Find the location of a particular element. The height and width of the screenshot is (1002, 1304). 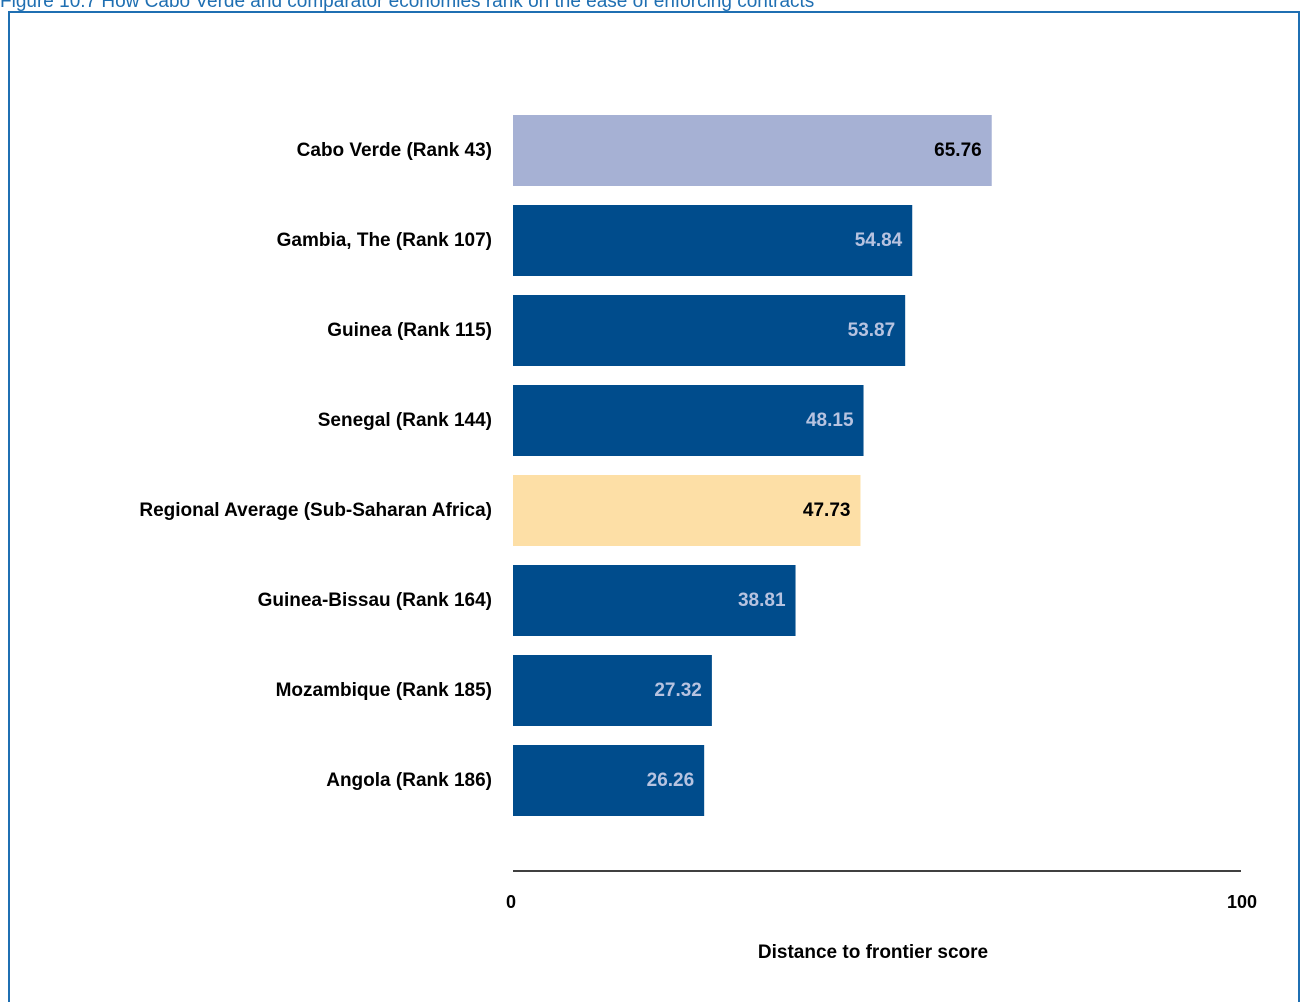

category-label: Regional Average (Sub-Saharan Africa) is located at coordinates (315, 510).